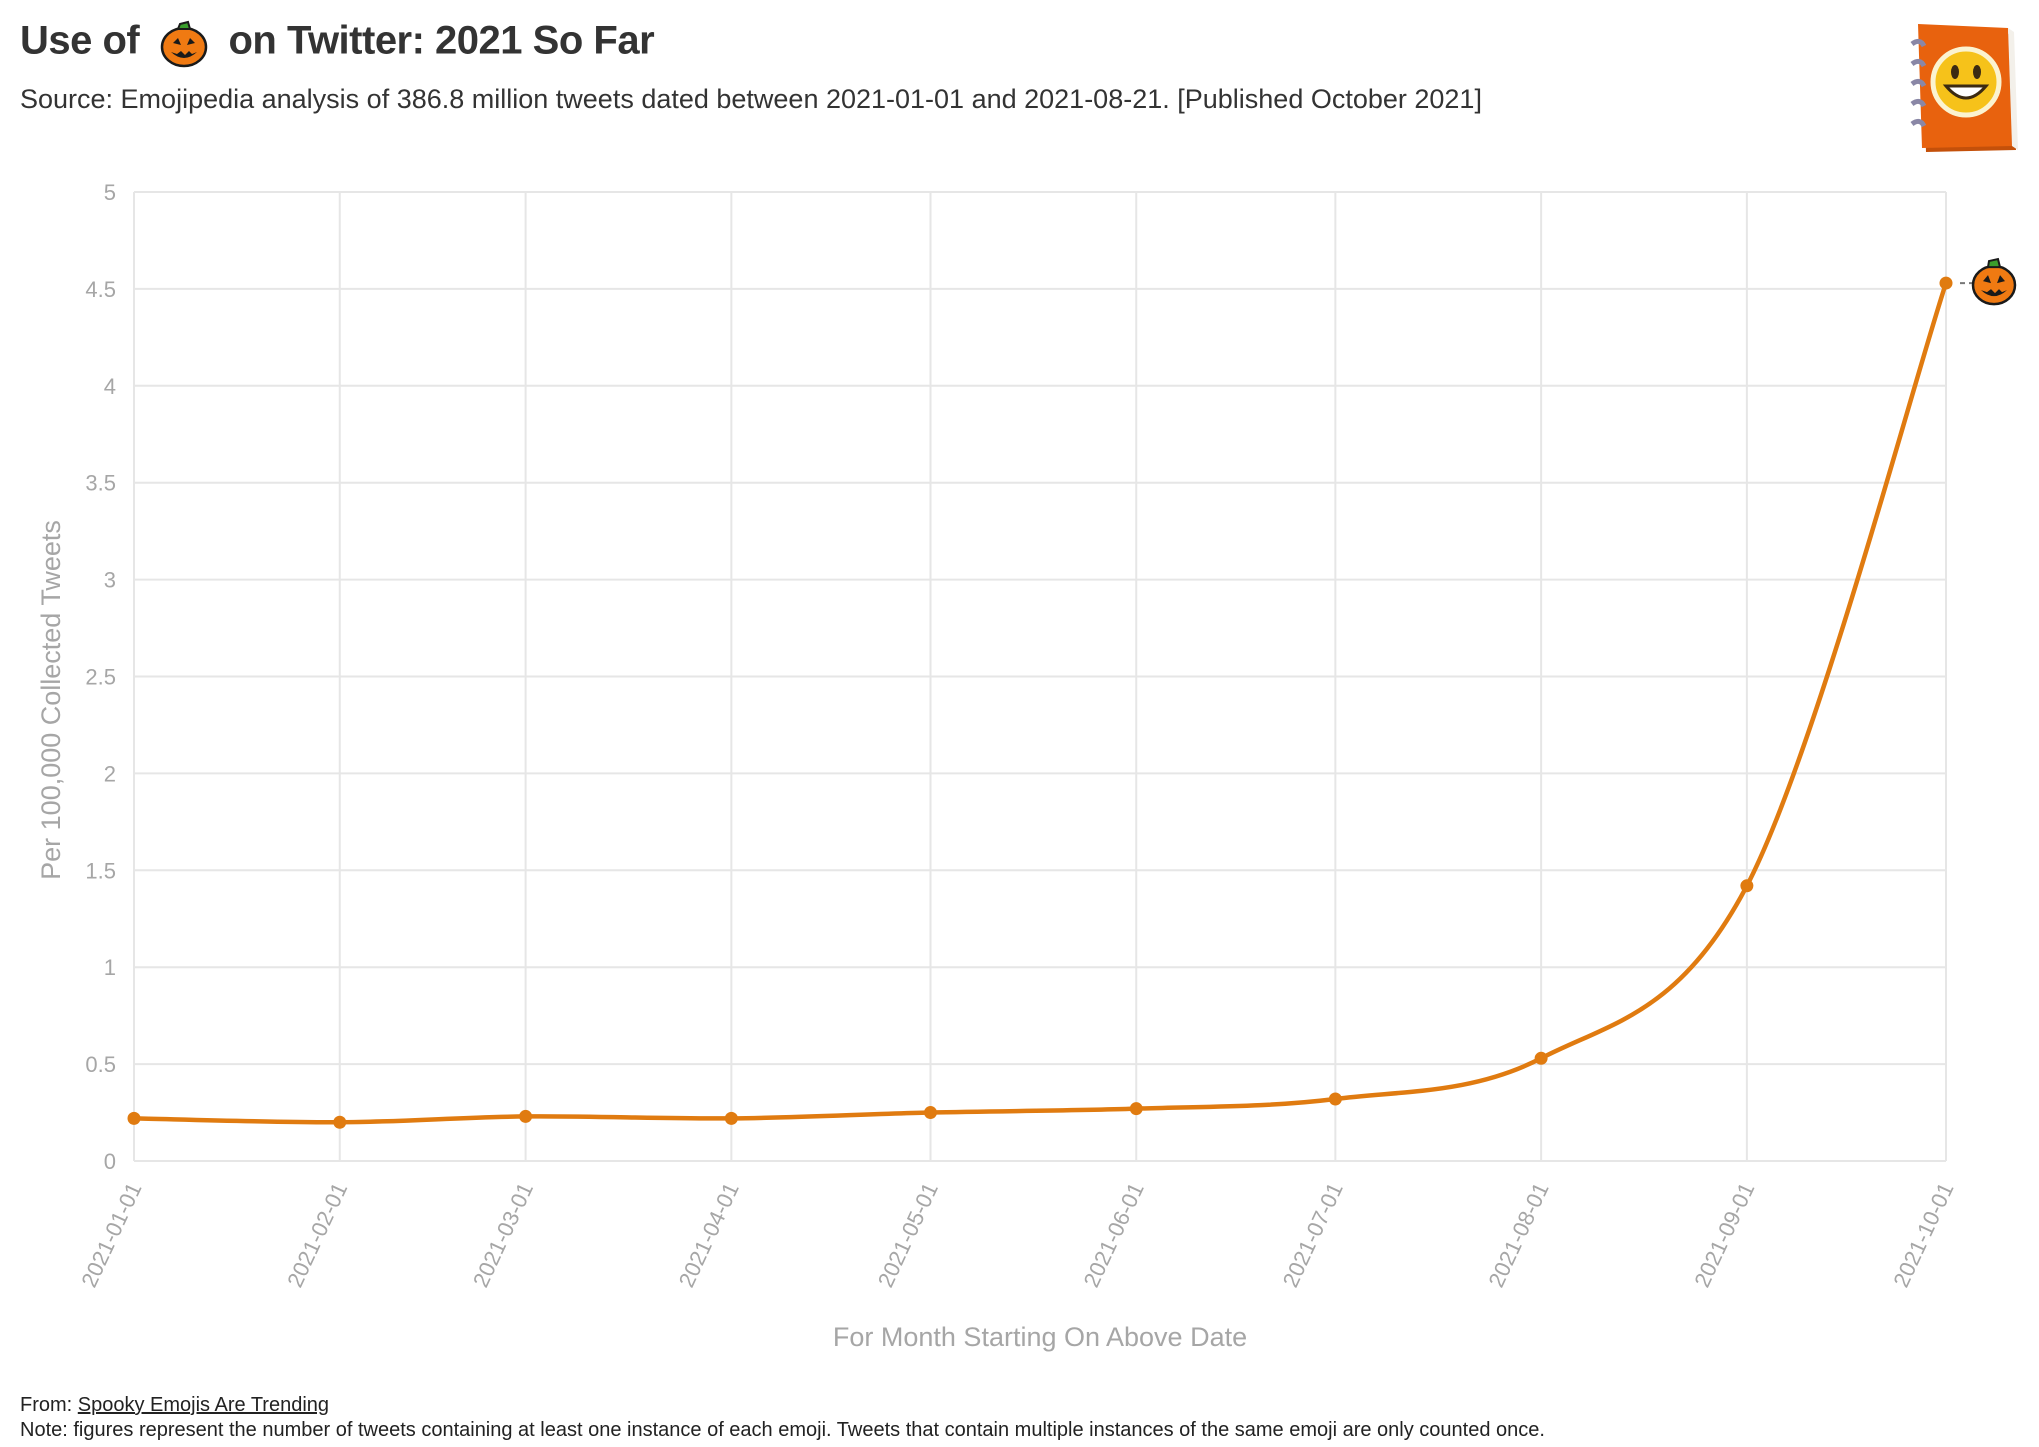  What do you see at coordinates (110, 192) in the screenshot?
I see `y-tick-label: 5` at bounding box center [110, 192].